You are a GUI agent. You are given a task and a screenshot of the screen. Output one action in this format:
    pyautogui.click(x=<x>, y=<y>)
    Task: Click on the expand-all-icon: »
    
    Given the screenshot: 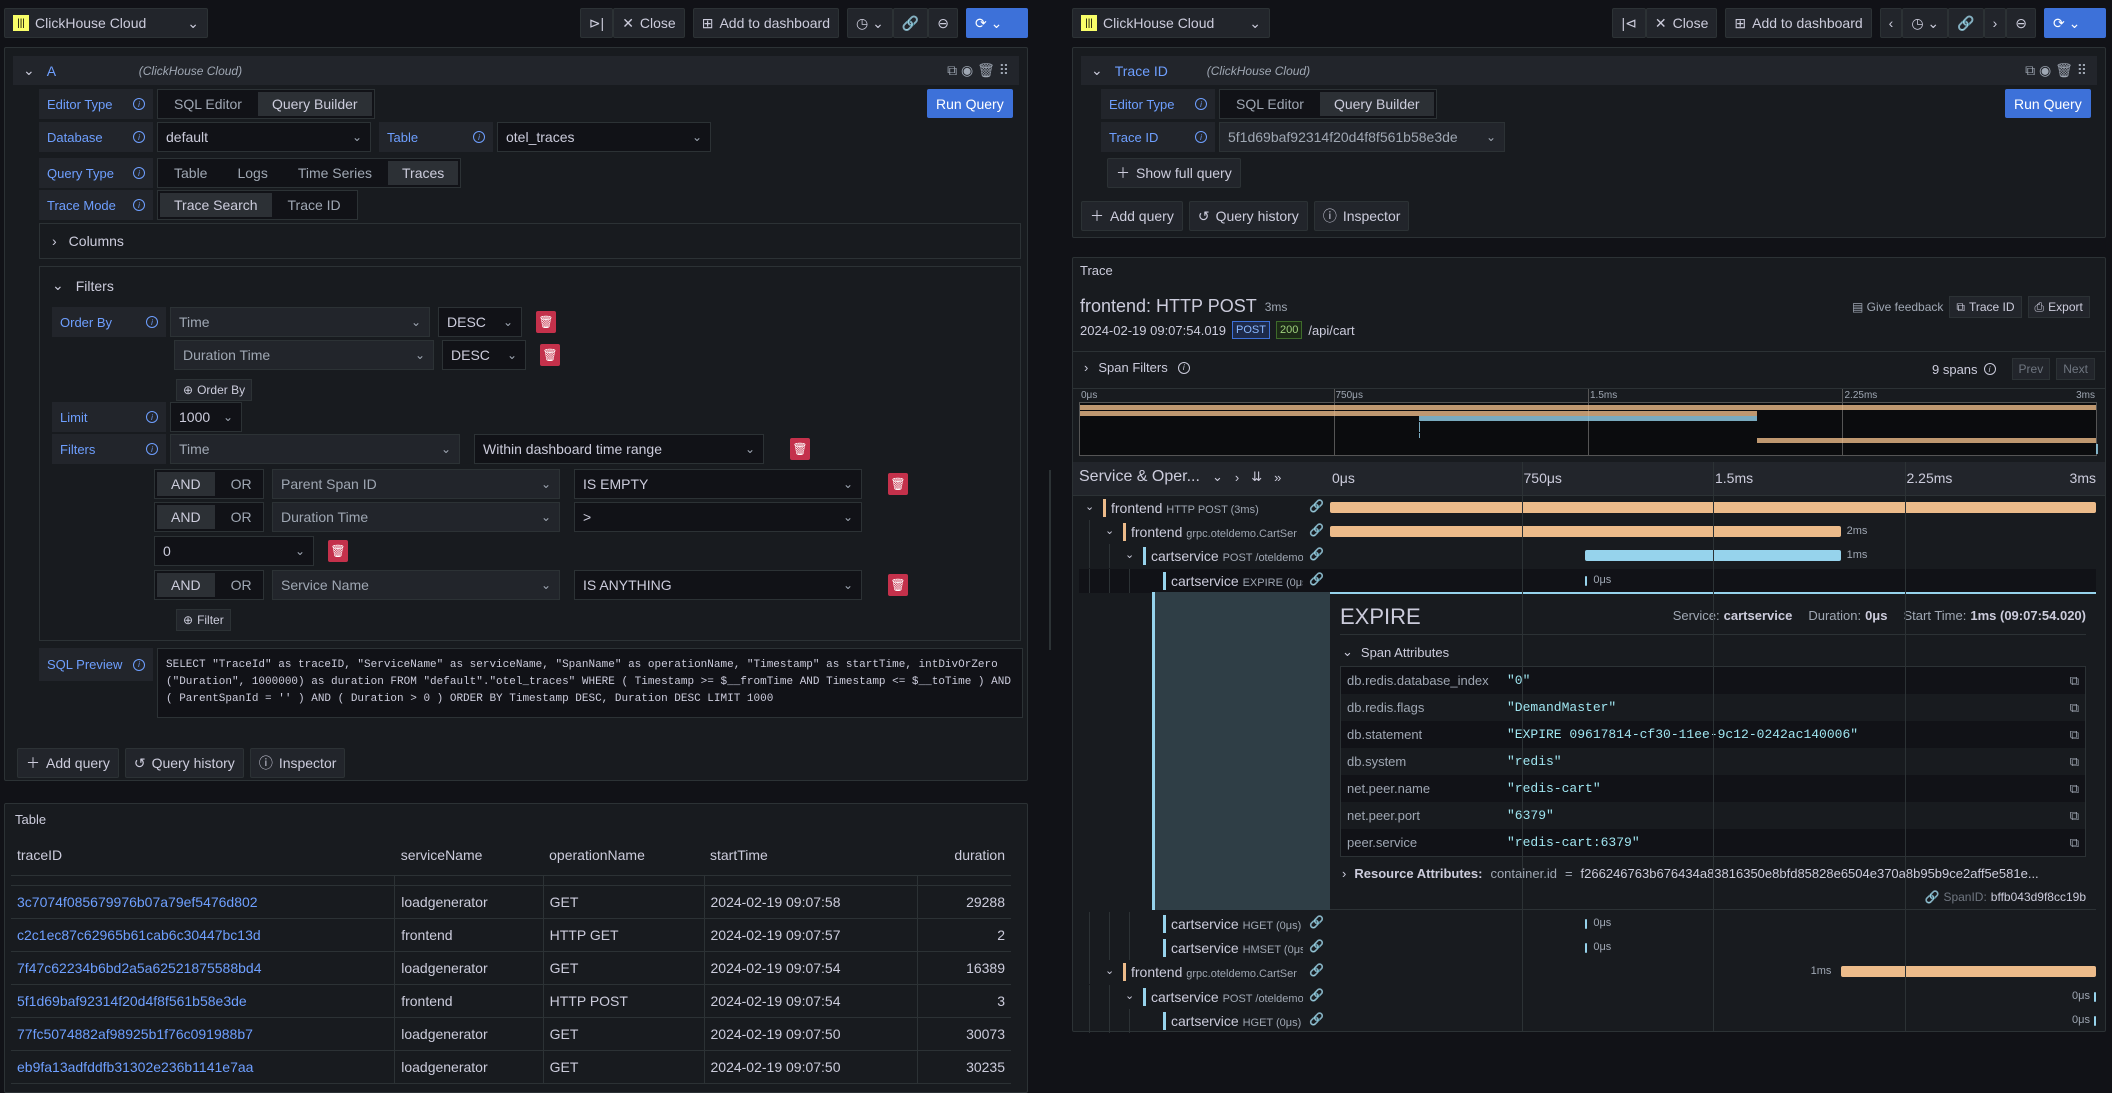 What is the action you would take?
    pyautogui.click(x=1278, y=477)
    